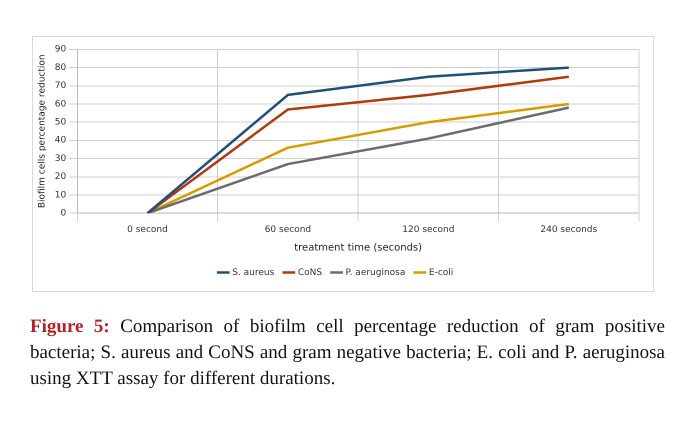  I want to click on y-tick-label: 30, so click(60, 159).